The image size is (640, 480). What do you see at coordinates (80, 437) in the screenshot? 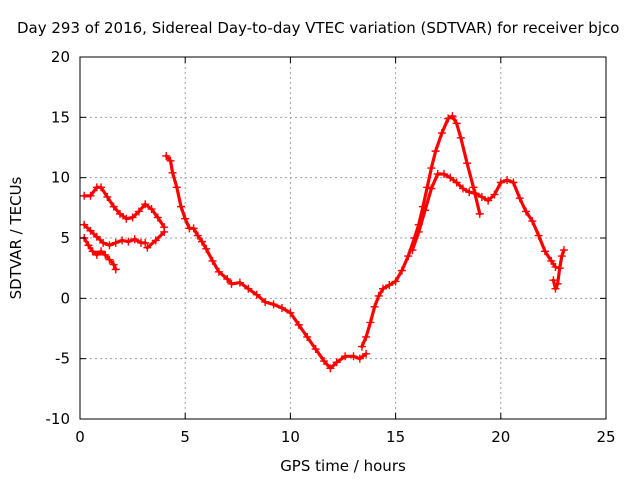
I see `x-tick-label: 0` at bounding box center [80, 437].